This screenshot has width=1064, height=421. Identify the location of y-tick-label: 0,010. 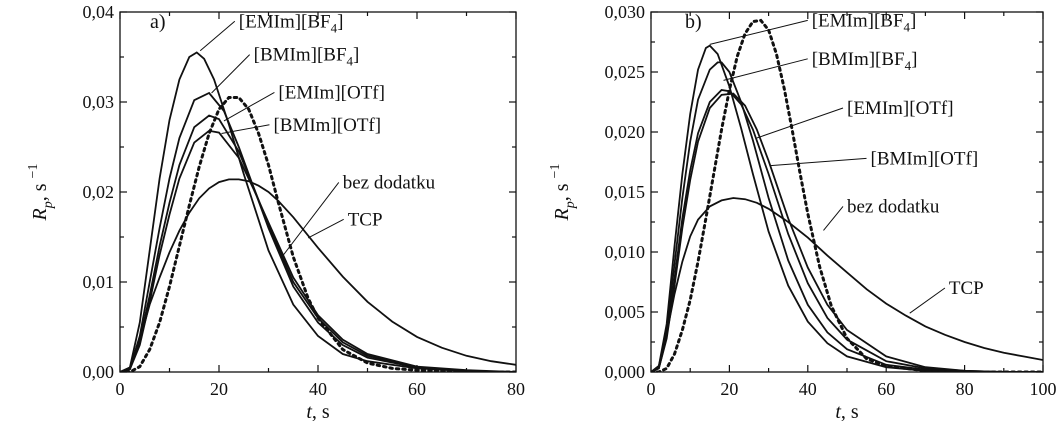
(625, 252).